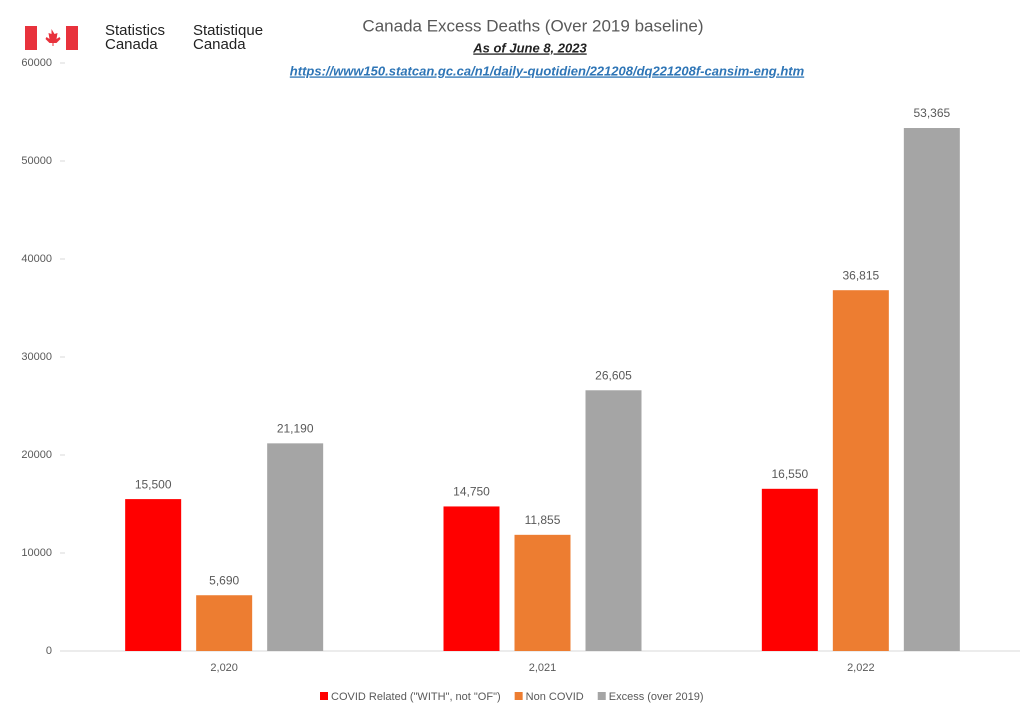 This screenshot has height=710, width=1028. Describe the element at coordinates (224, 580) in the screenshot. I see `value-label: 5,690` at that location.